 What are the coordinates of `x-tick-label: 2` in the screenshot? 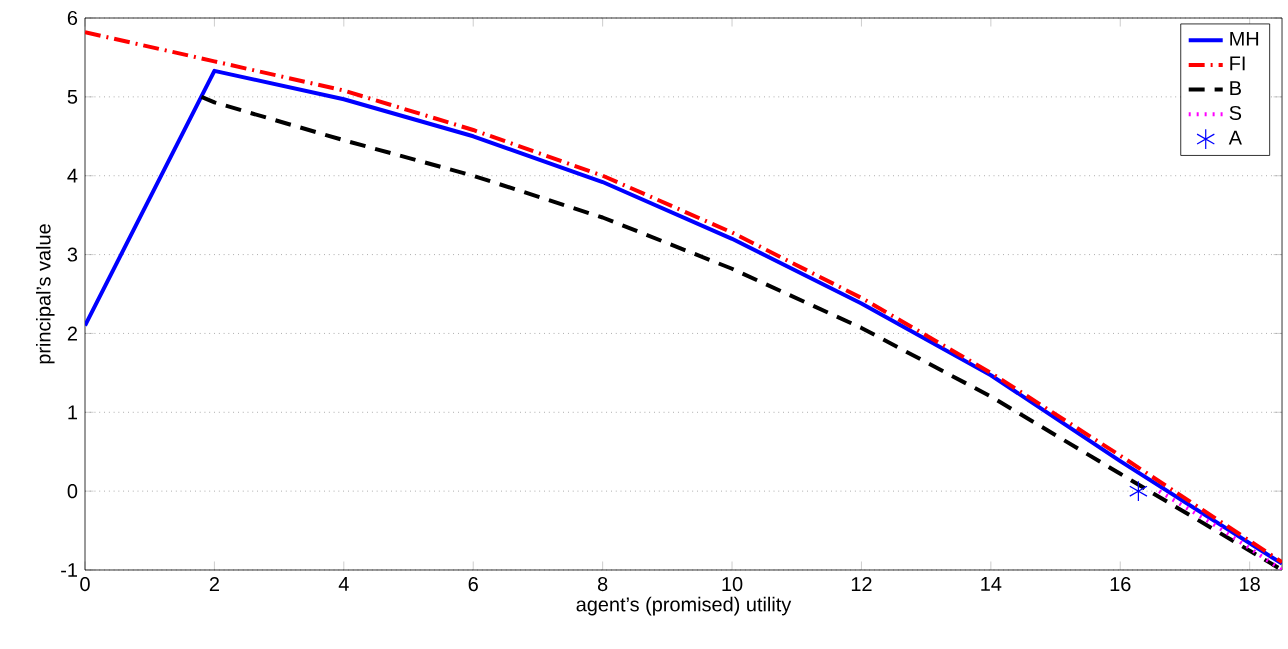 It's located at (214, 584).